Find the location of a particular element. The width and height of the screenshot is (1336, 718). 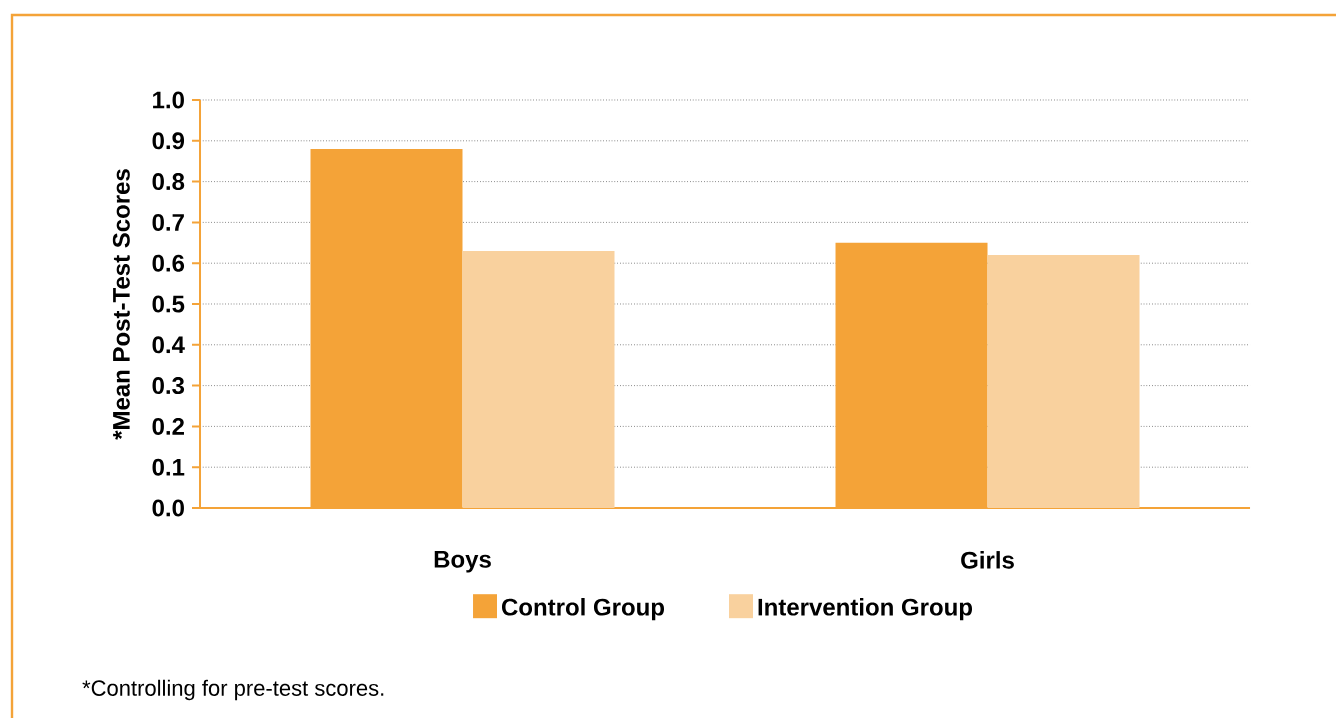

y-tick-label: 0.3 is located at coordinates (168, 386).